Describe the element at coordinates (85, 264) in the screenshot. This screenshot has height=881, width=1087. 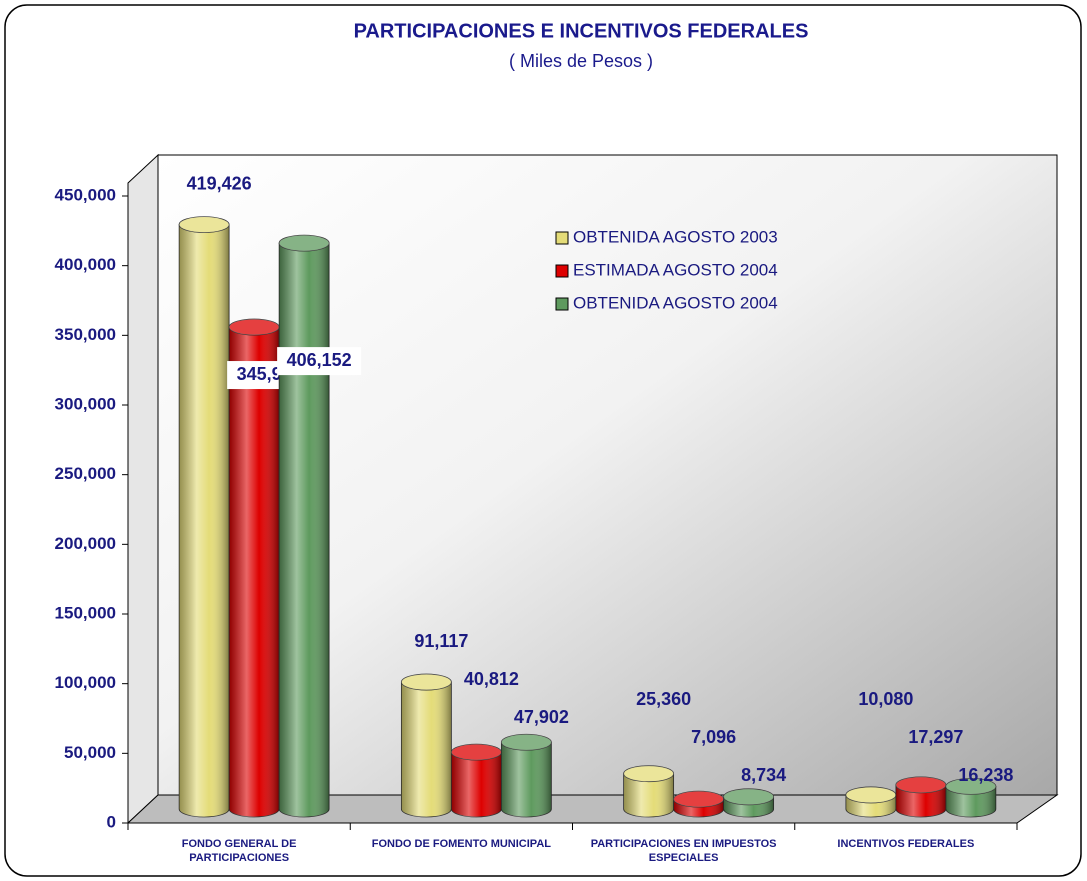
I see `y-tick-label: 400,000` at that location.